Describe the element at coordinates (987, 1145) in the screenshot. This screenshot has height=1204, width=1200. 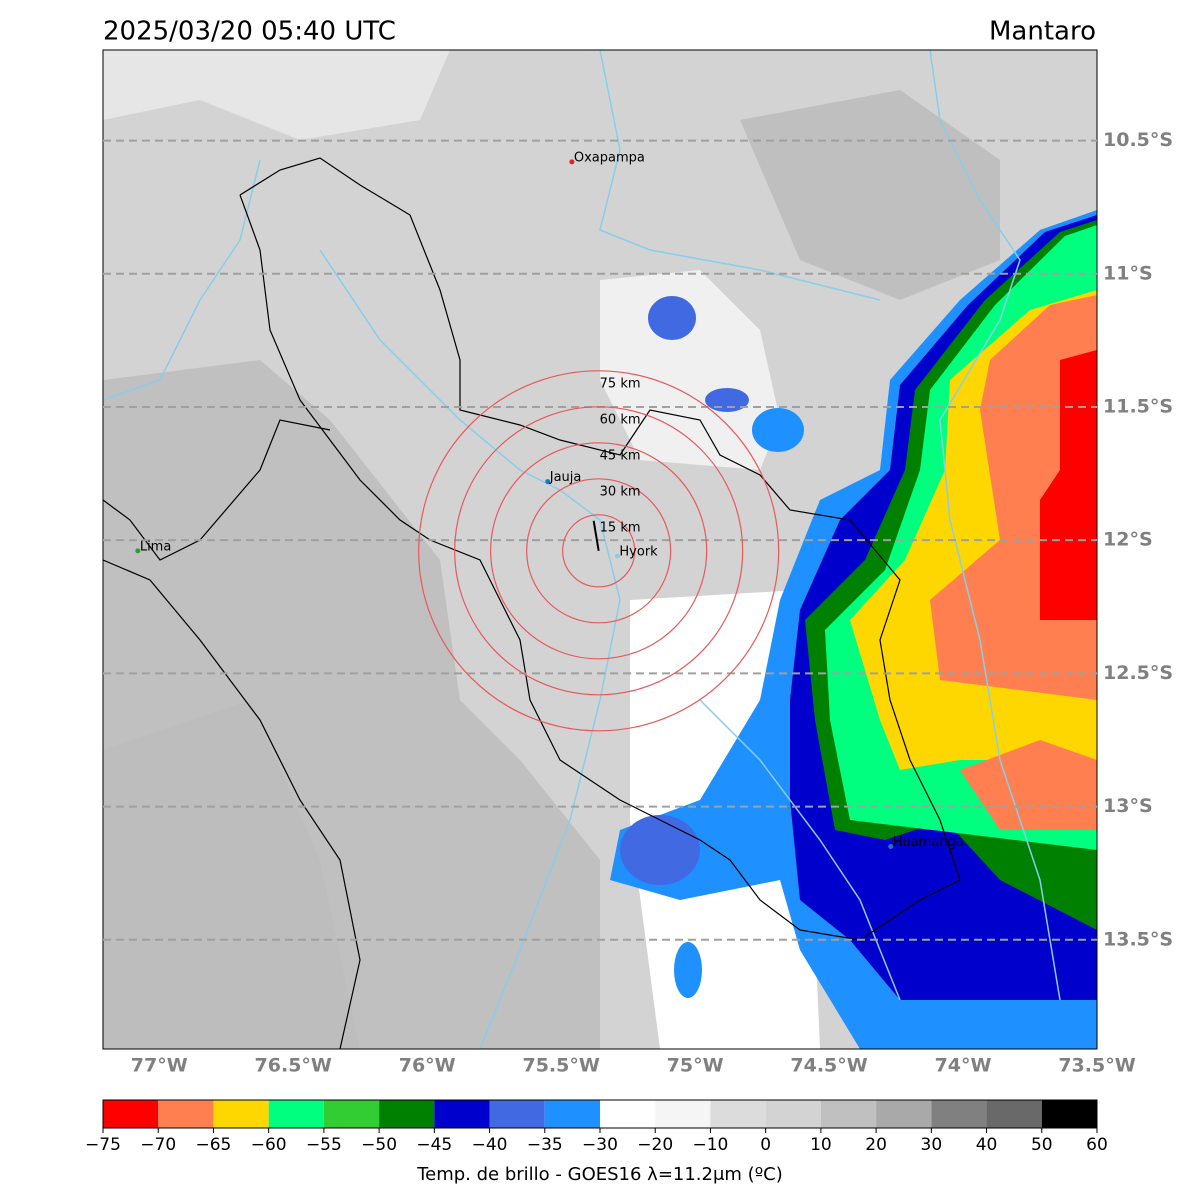
I see `colorbar-tick-label: 40` at that location.